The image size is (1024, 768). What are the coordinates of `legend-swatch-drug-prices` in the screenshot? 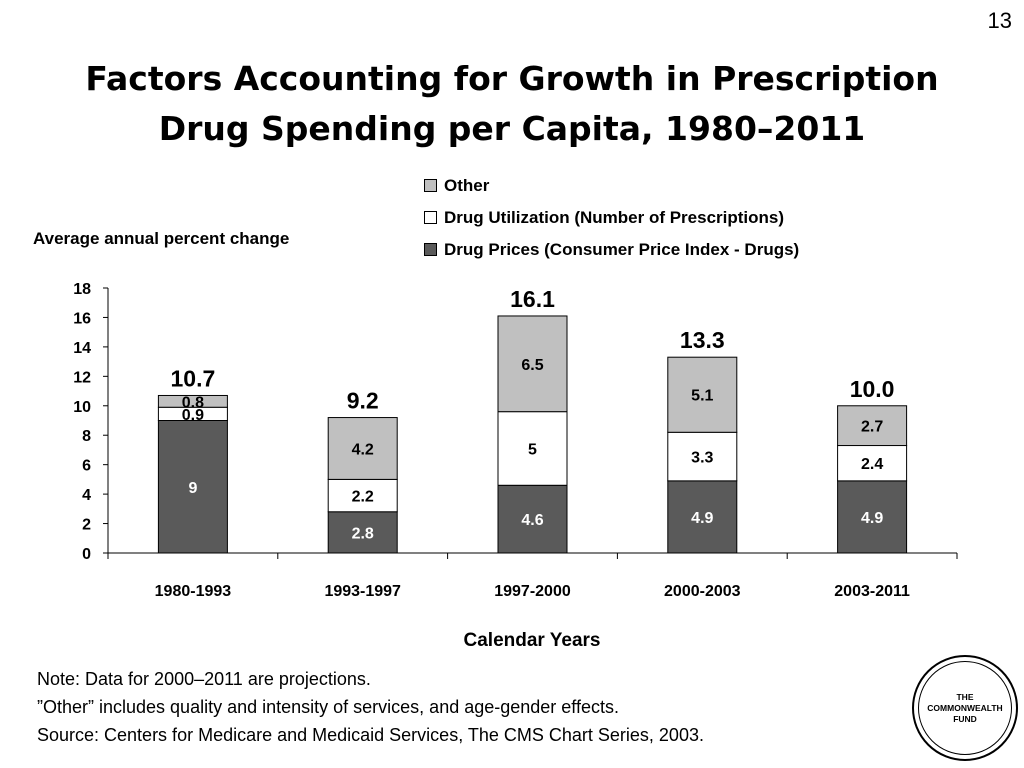 It's located at (430, 249).